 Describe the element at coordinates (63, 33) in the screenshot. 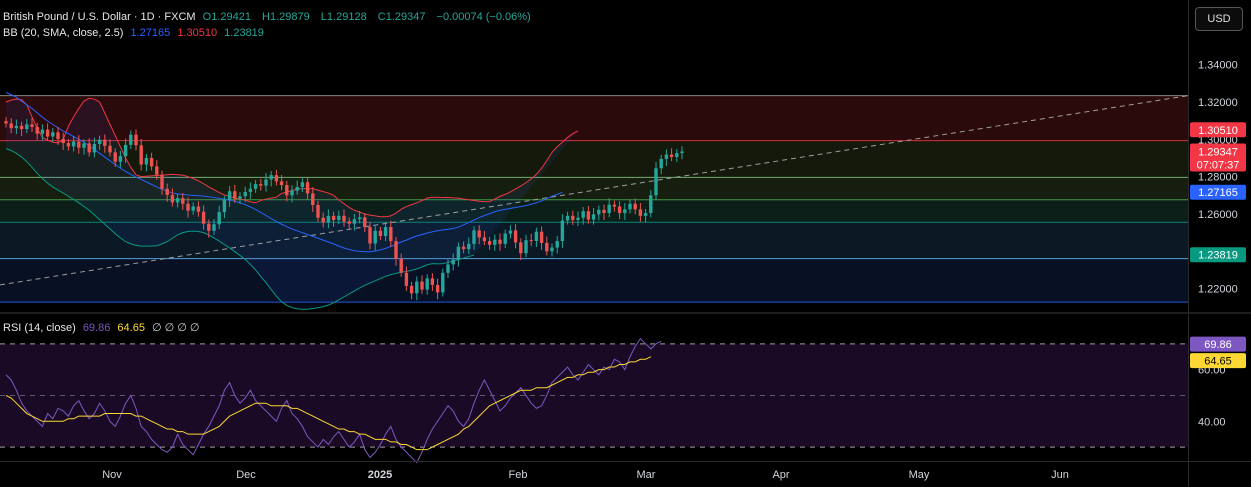

I see `bb-label: BB (20, SMA, close, 2.5)` at that location.